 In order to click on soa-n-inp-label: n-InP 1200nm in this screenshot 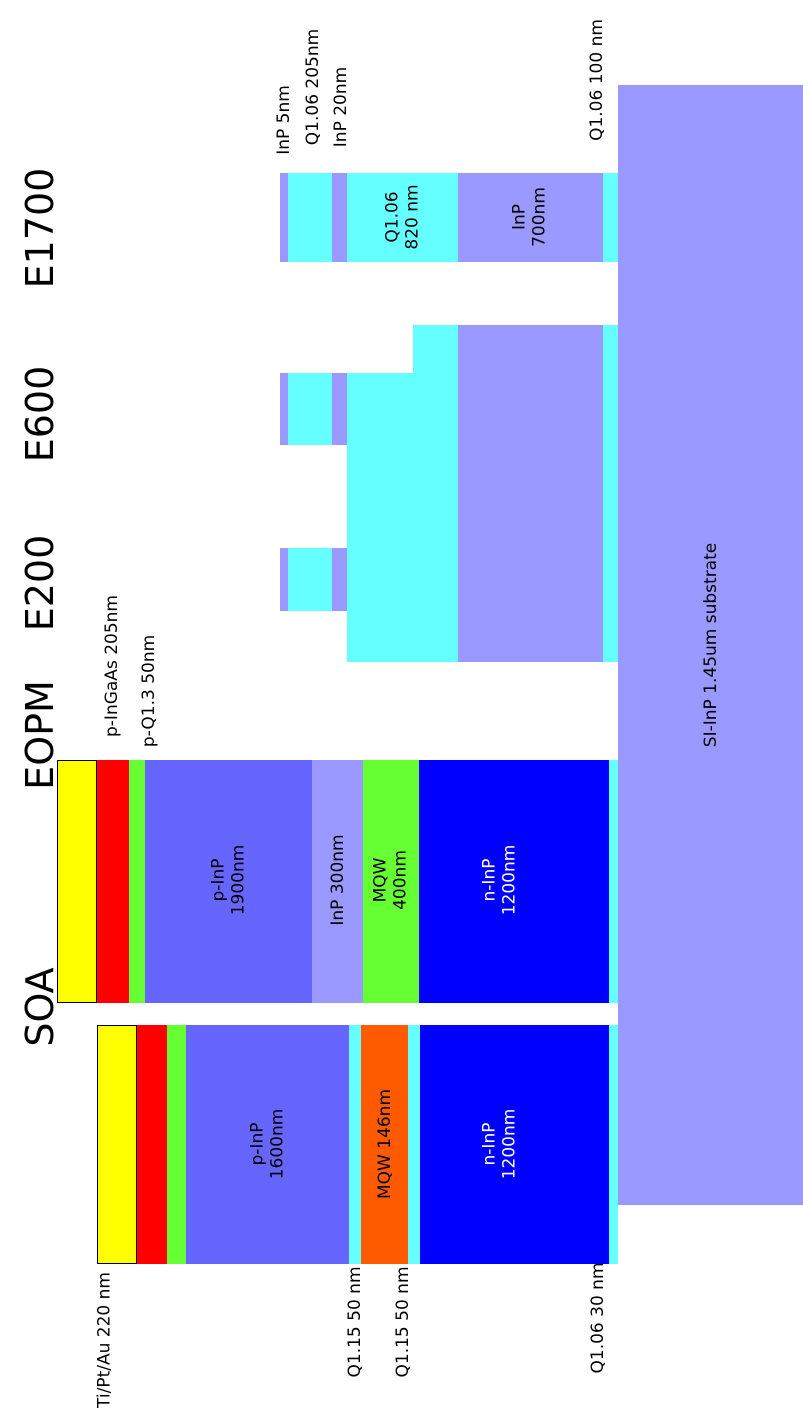, I will do `click(499, 1144)`.